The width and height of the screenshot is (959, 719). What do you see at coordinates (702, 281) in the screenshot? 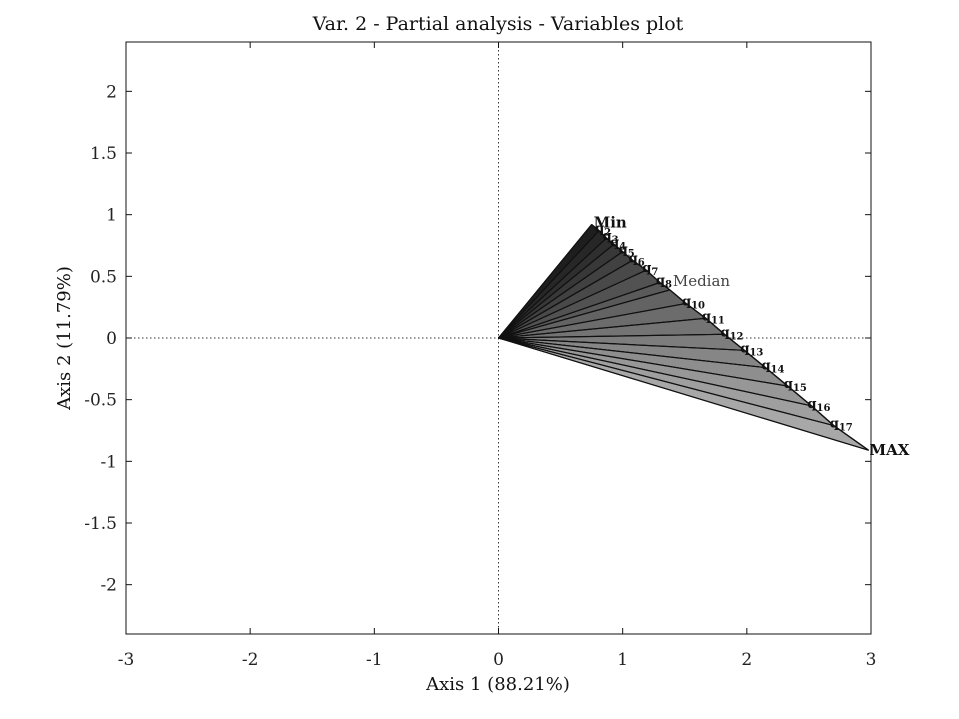
I see `point-label-median: Median` at bounding box center [702, 281].